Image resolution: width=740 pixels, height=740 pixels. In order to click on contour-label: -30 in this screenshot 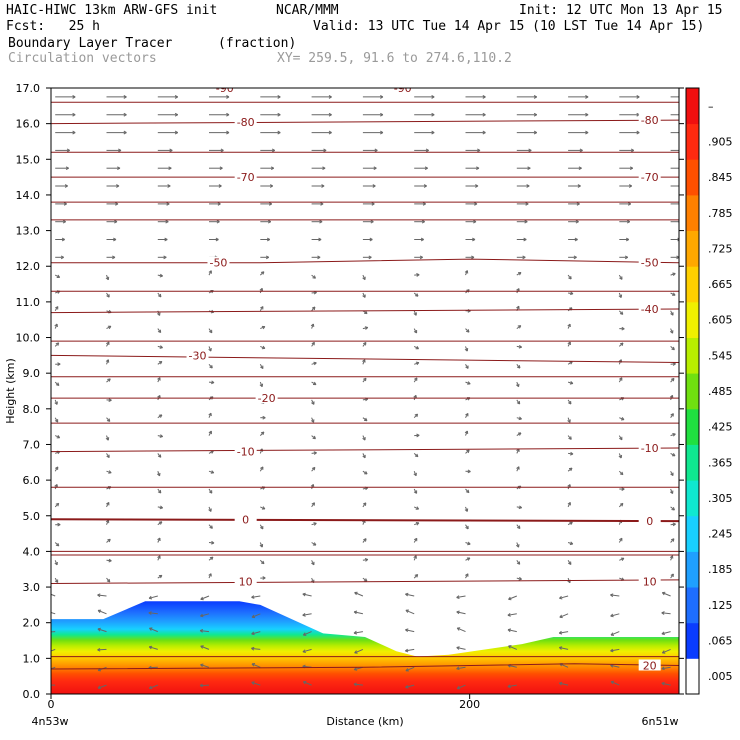, I will do `click(198, 355)`.